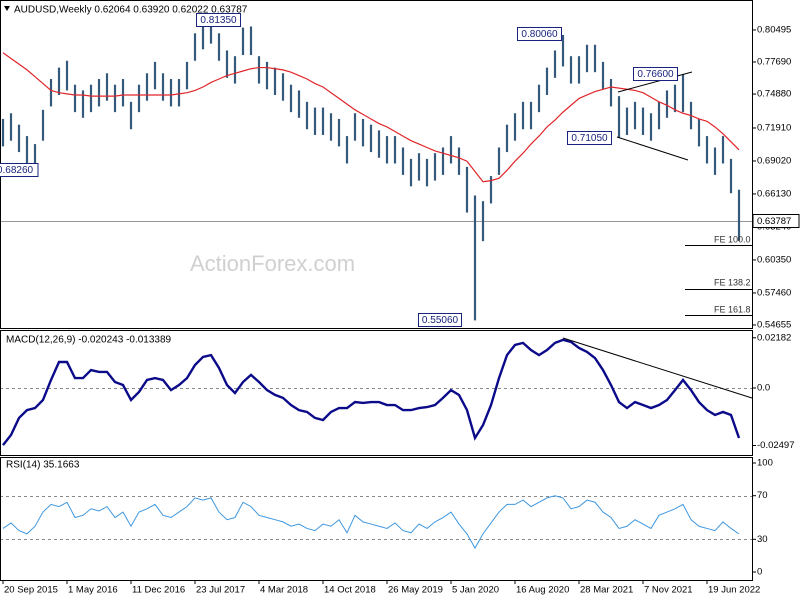  I want to click on x-tick-label: 4 Mar 2018, so click(284, 590).